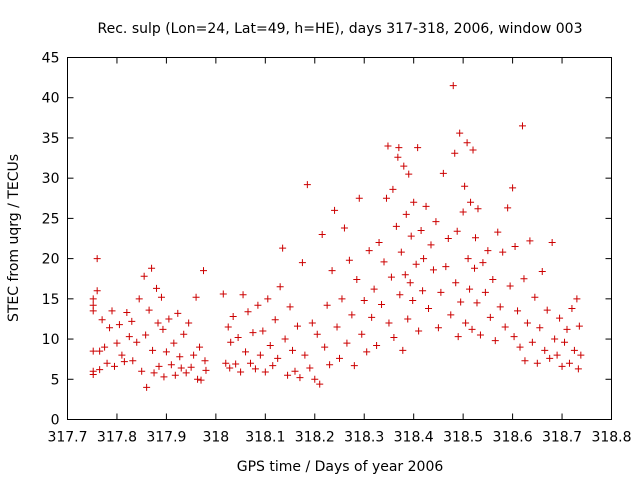  What do you see at coordinates (51, 59) in the screenshot?
I see `y-tick-label: 45` at bounding box center [51, 59].